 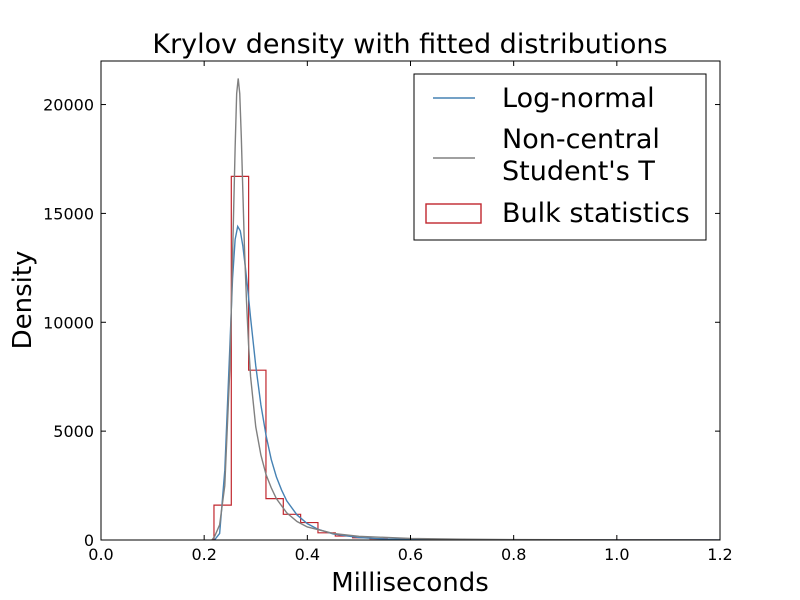 I want to click on legend-label-bulk-statistics: Bulk statistics, so click(x=596, y=213).